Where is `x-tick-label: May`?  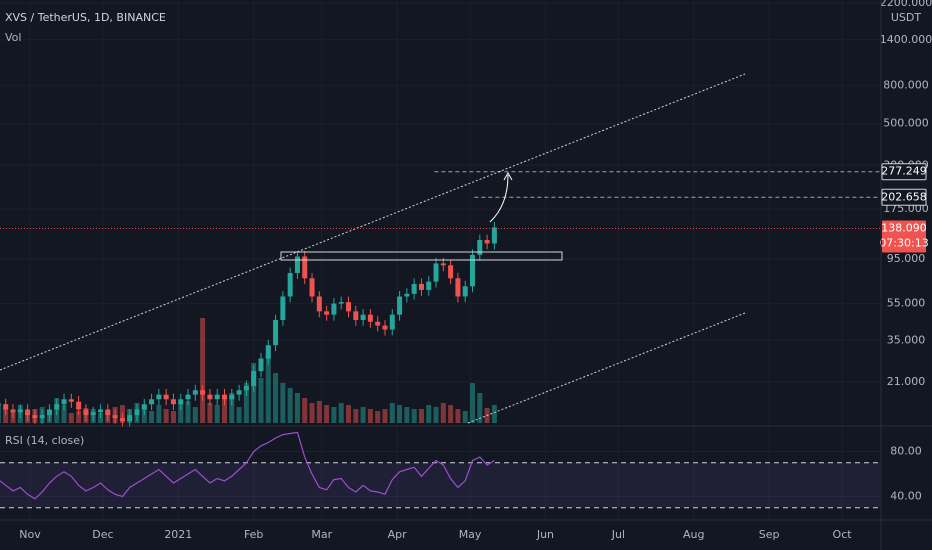 x-tick-label: May is located at coordinates (470, 534).